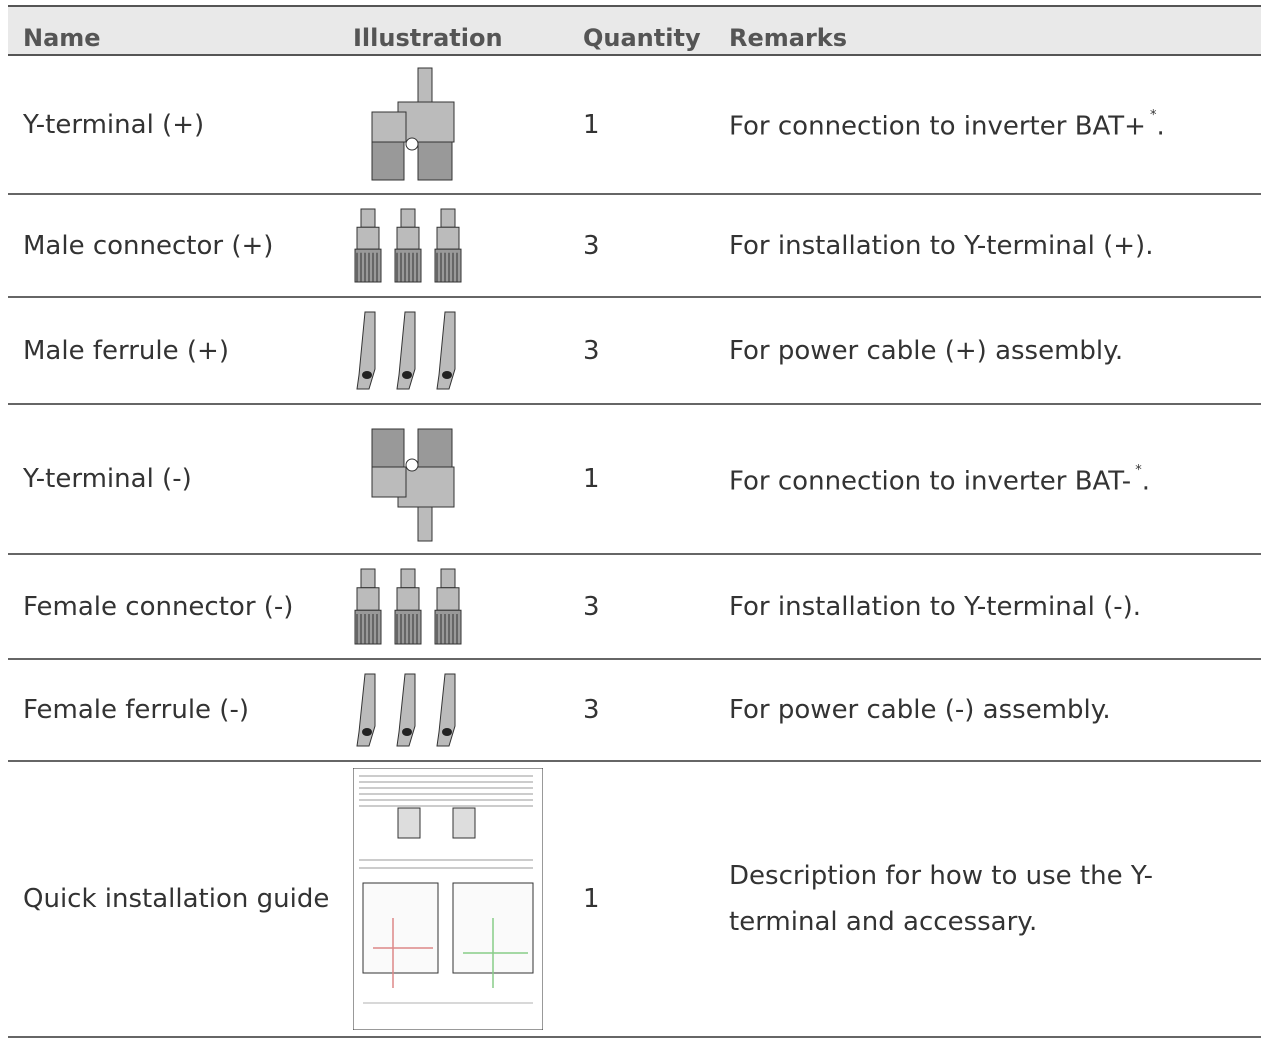 This screenshot has height=1041, width=1261. Describe the element at coordinates (428, 38) in the screenshot. I see `header-cell: Illustration` at that location.